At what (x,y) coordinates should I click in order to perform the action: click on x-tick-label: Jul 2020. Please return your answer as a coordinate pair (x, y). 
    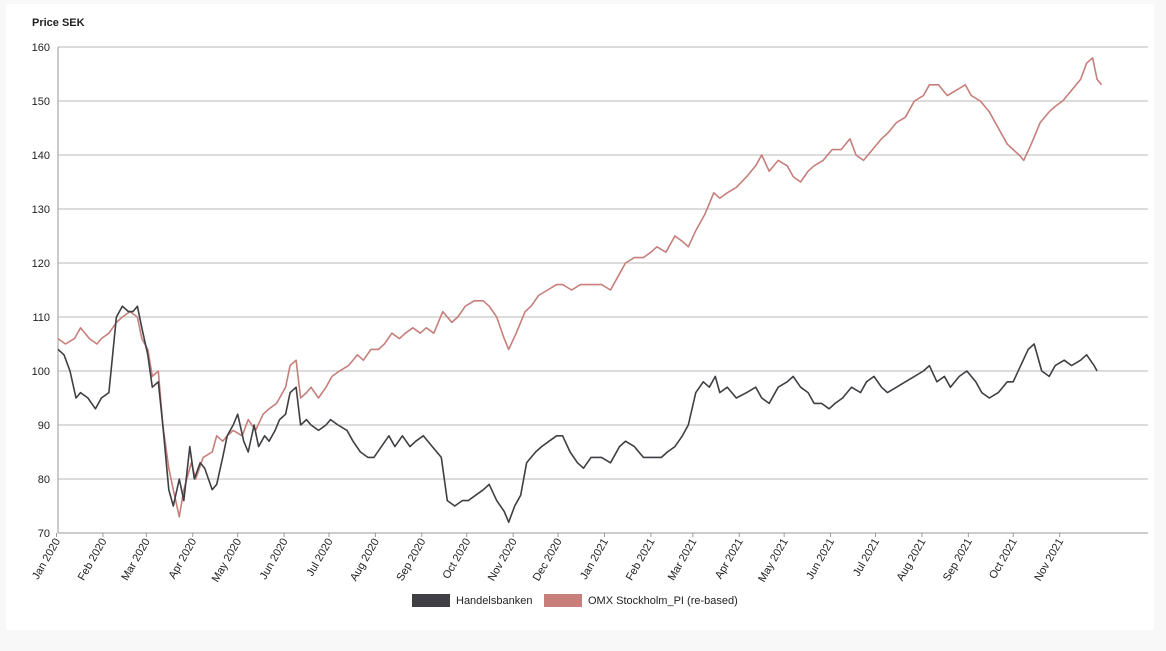
    Looking at the image, I should click on (319, 558).